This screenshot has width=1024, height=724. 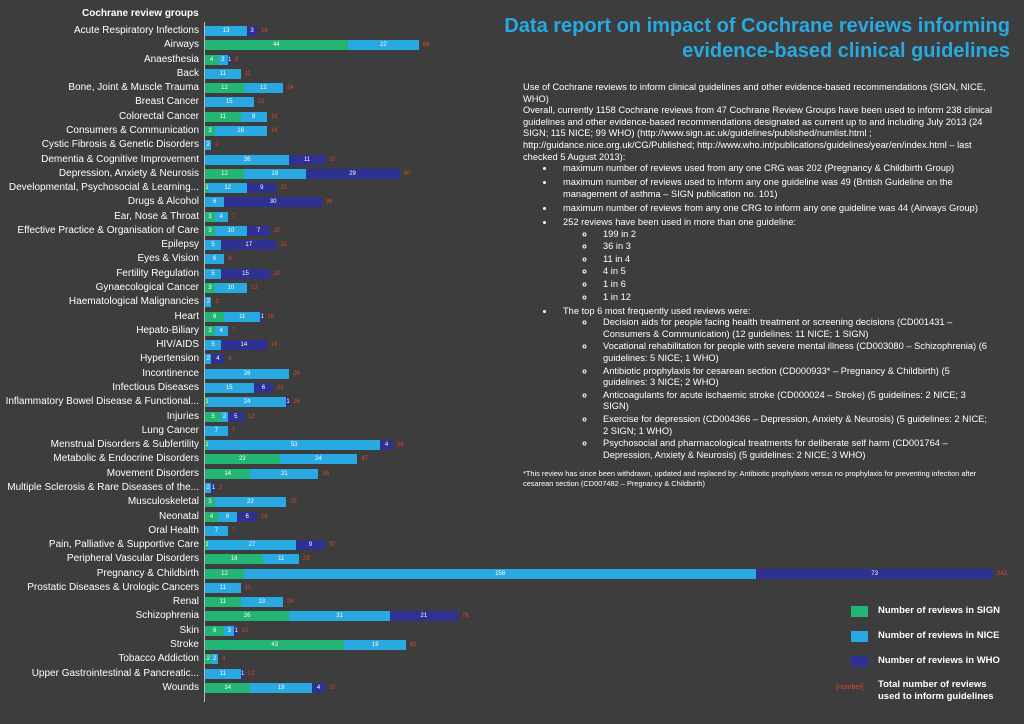 What do you see at coordinates (794, 260) in the screenshot?
I see `sub-bullet: 11 in 4` at bounding box center [794, 260].